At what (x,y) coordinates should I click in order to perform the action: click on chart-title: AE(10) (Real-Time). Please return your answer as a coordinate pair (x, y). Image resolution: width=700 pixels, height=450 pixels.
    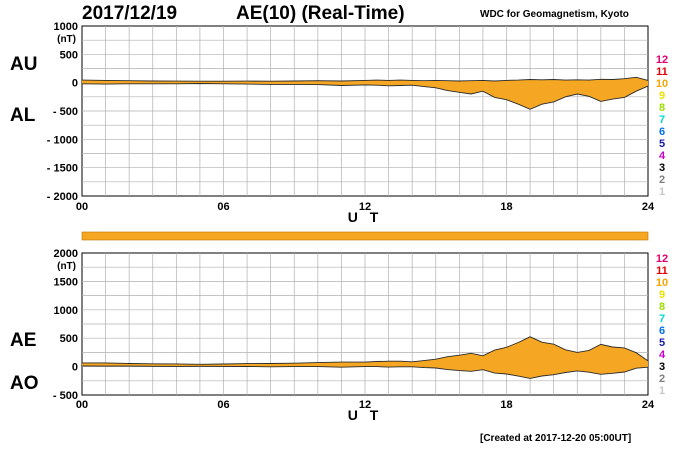
    Looking at the image, I should click on (320, 13).